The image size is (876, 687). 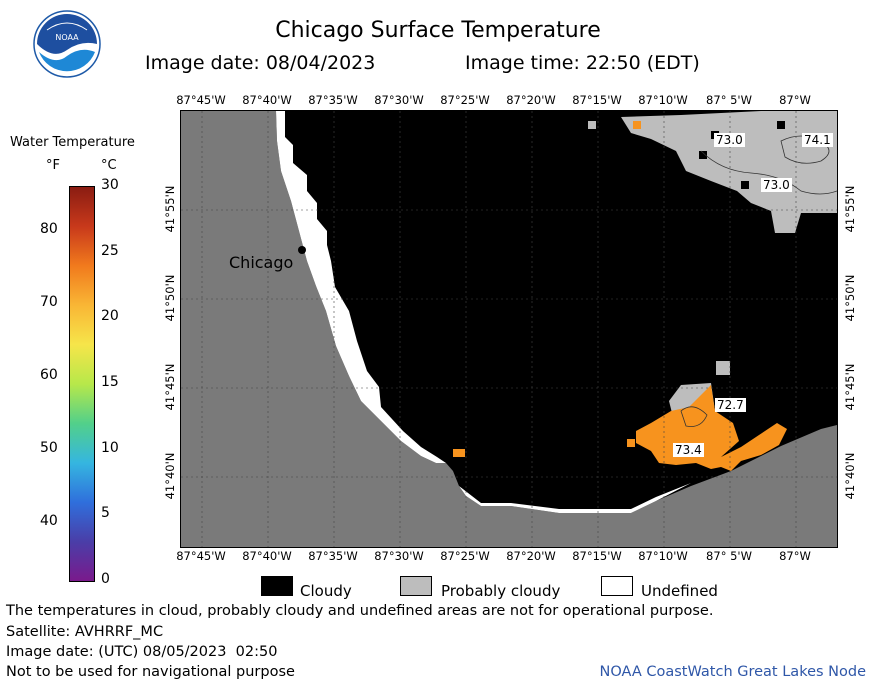 What do you see at coordinates (817, 140) in the screenshot?
I see `temp-value-label: 74.1` at bounding box center [817, 140].